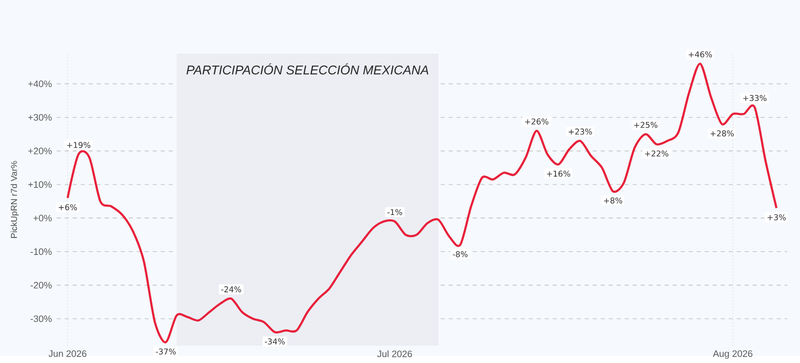 This screenshot has height=363, width=800. Describe the element at coordinates (394, 354) in the screenshot. I see `x-tick-label: Jul 2026` at that location.